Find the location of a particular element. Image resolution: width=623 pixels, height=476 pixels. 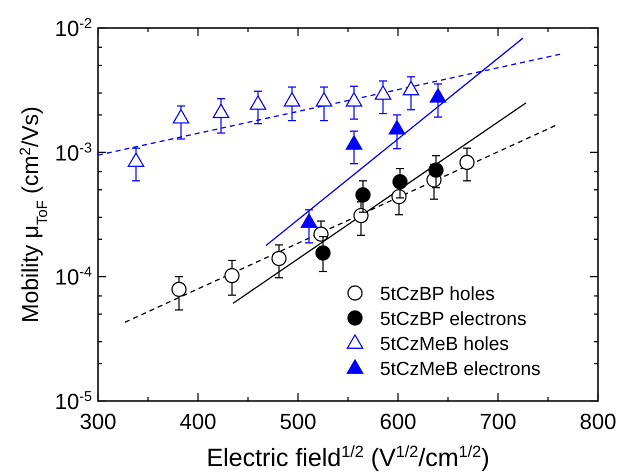

legend-label: 5tCzMeB electrons is located at coordinates (460, 369).